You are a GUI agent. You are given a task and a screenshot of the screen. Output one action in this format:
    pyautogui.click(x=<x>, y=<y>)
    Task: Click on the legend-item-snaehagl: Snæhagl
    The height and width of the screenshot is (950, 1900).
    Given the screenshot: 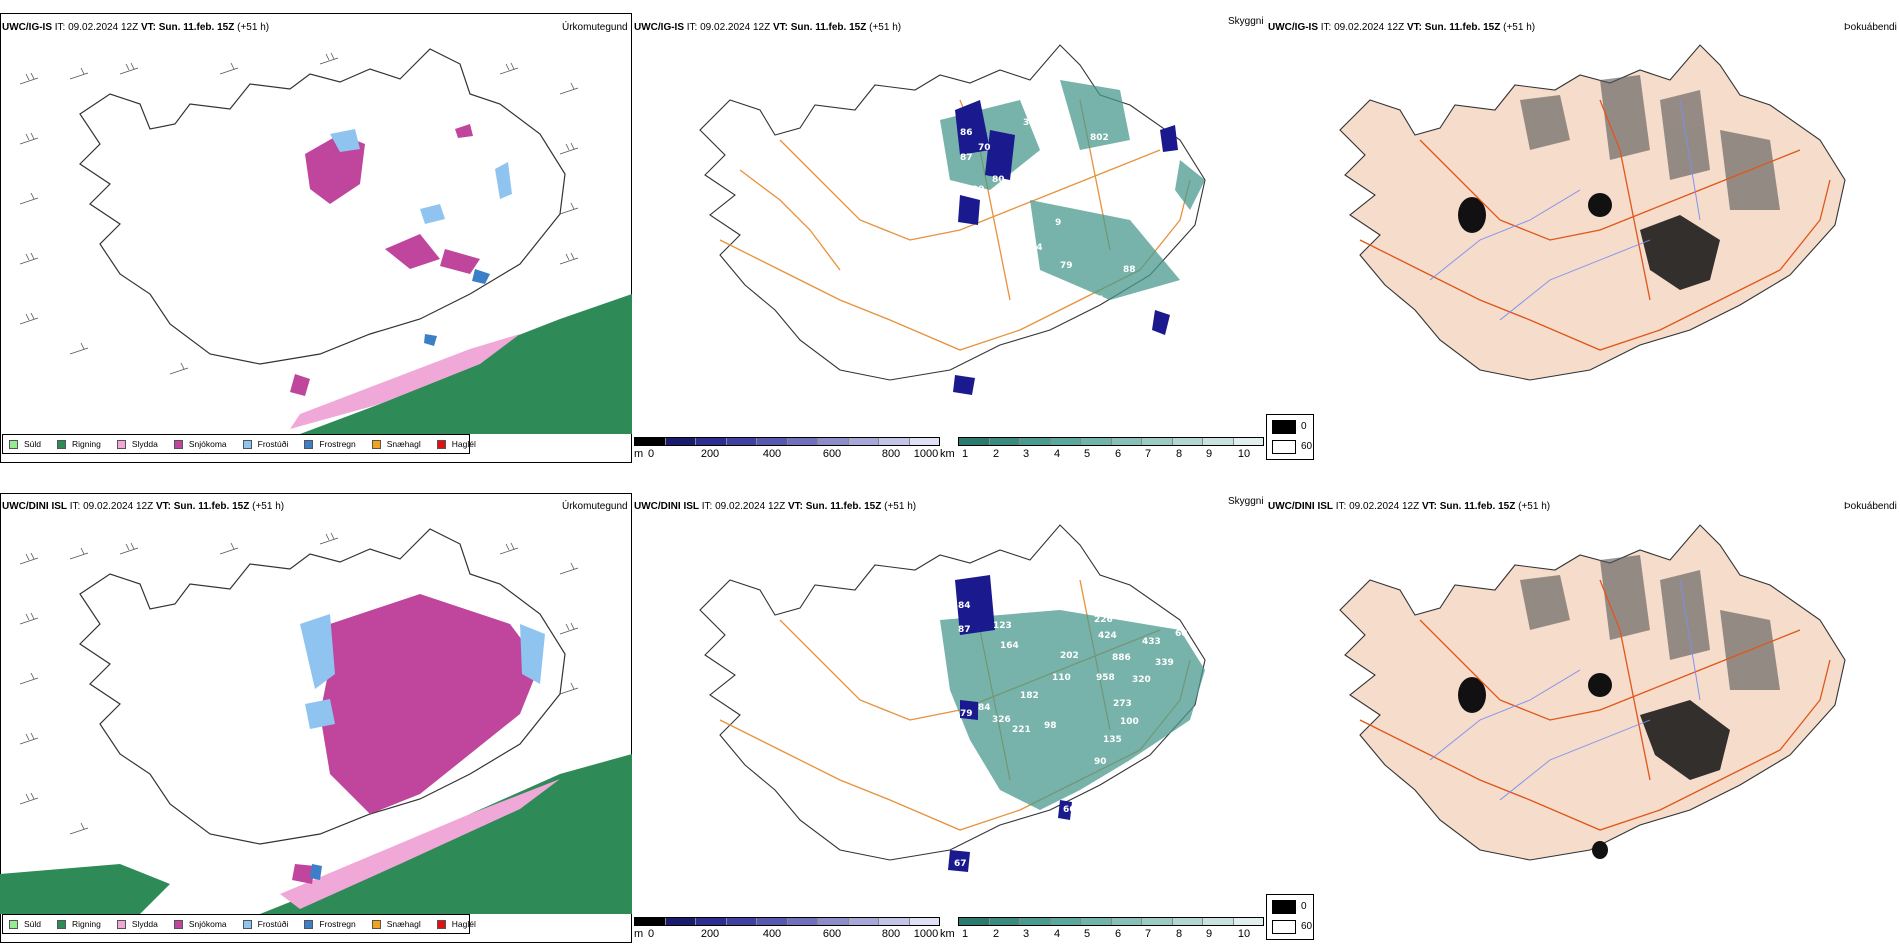 What is the action you would take?
    pyautogui.click(x=396, y=444)
    